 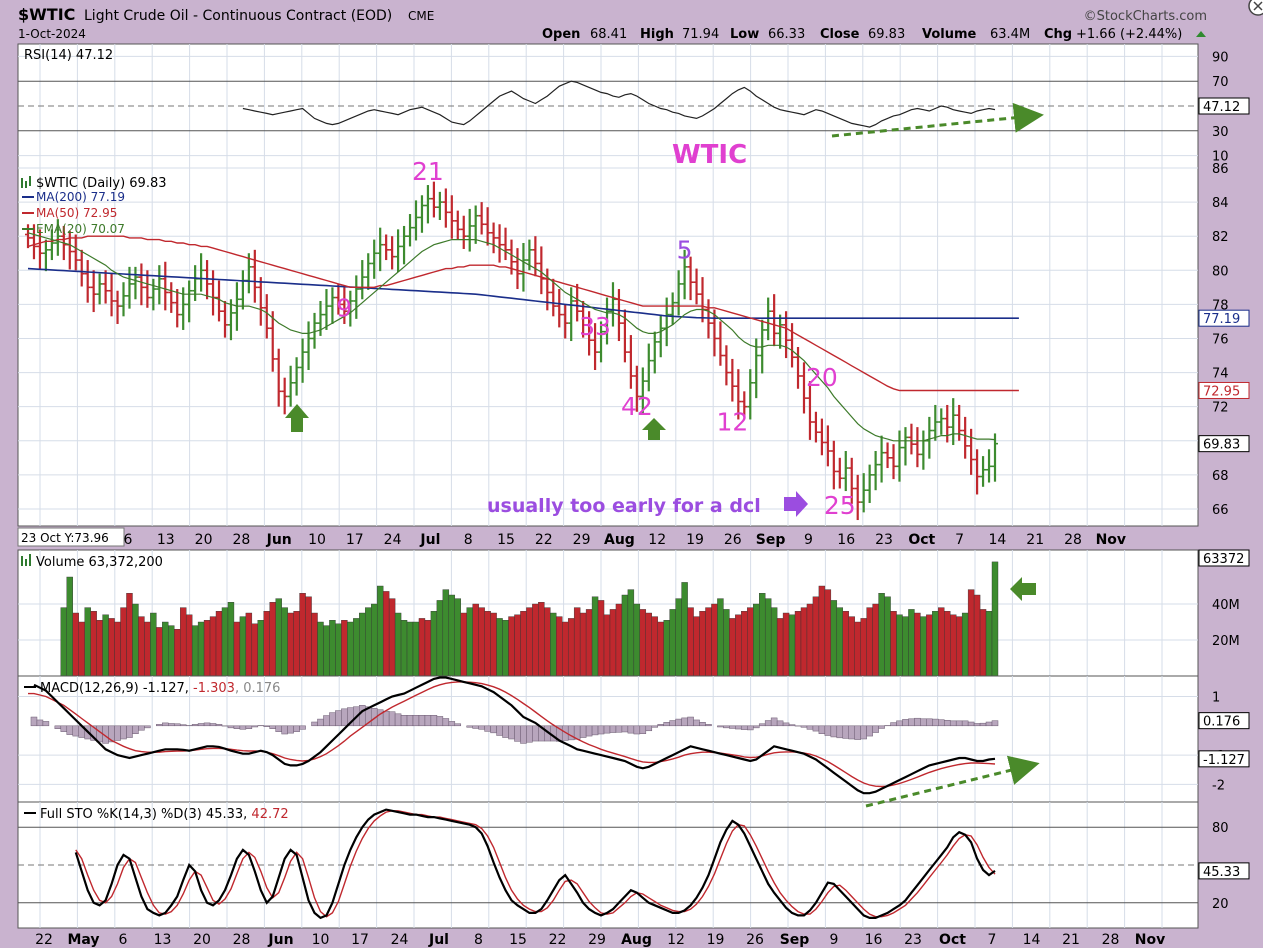 I want to click on x-axis-label: 23, so click(x=913, y=940).